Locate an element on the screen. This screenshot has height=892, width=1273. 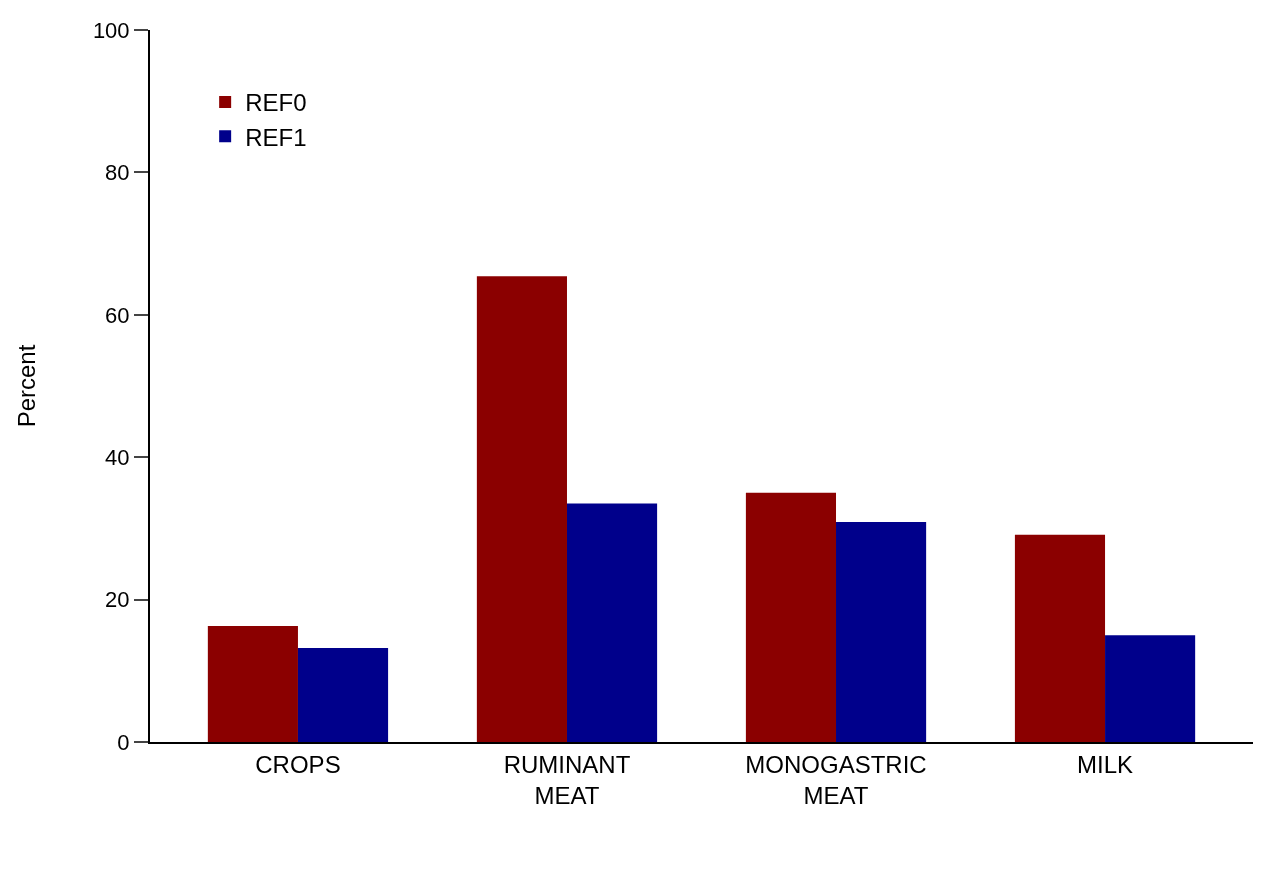
x-tick-label: RUMINANT MEAT is located at coordinates (567, 779).